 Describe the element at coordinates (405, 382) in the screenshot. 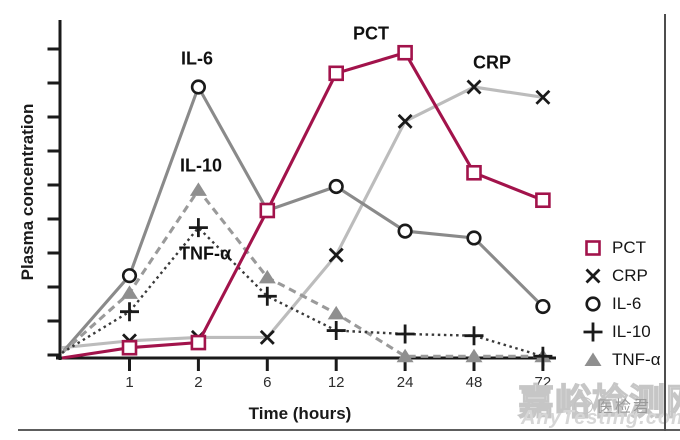

I see `x-tick-label-24: 24` at that location.